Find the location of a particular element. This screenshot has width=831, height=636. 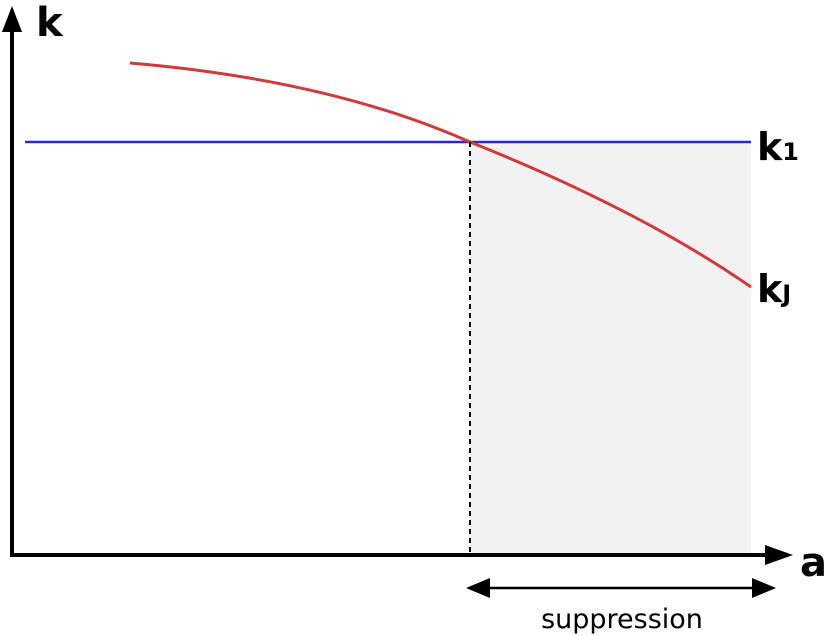

horizontal-line-label: k1 is located at coordinates (778, 147).